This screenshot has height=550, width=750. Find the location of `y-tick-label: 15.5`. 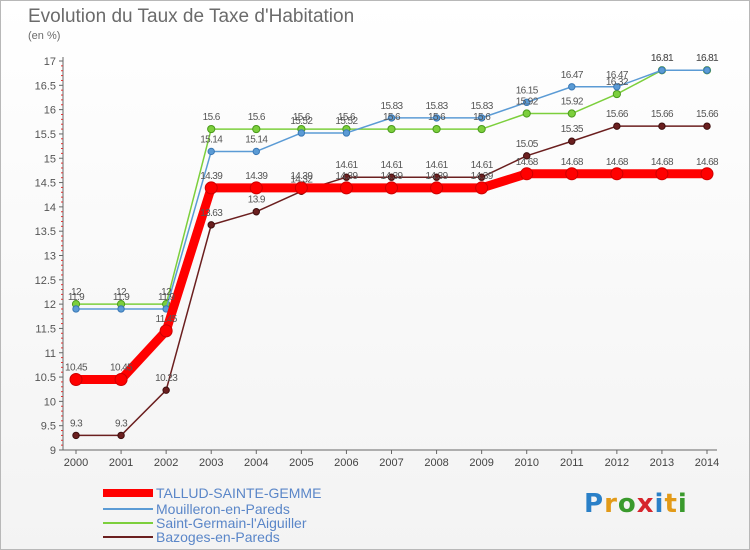

y-tick-label: 15.5 is located at coordinates (45, 135).